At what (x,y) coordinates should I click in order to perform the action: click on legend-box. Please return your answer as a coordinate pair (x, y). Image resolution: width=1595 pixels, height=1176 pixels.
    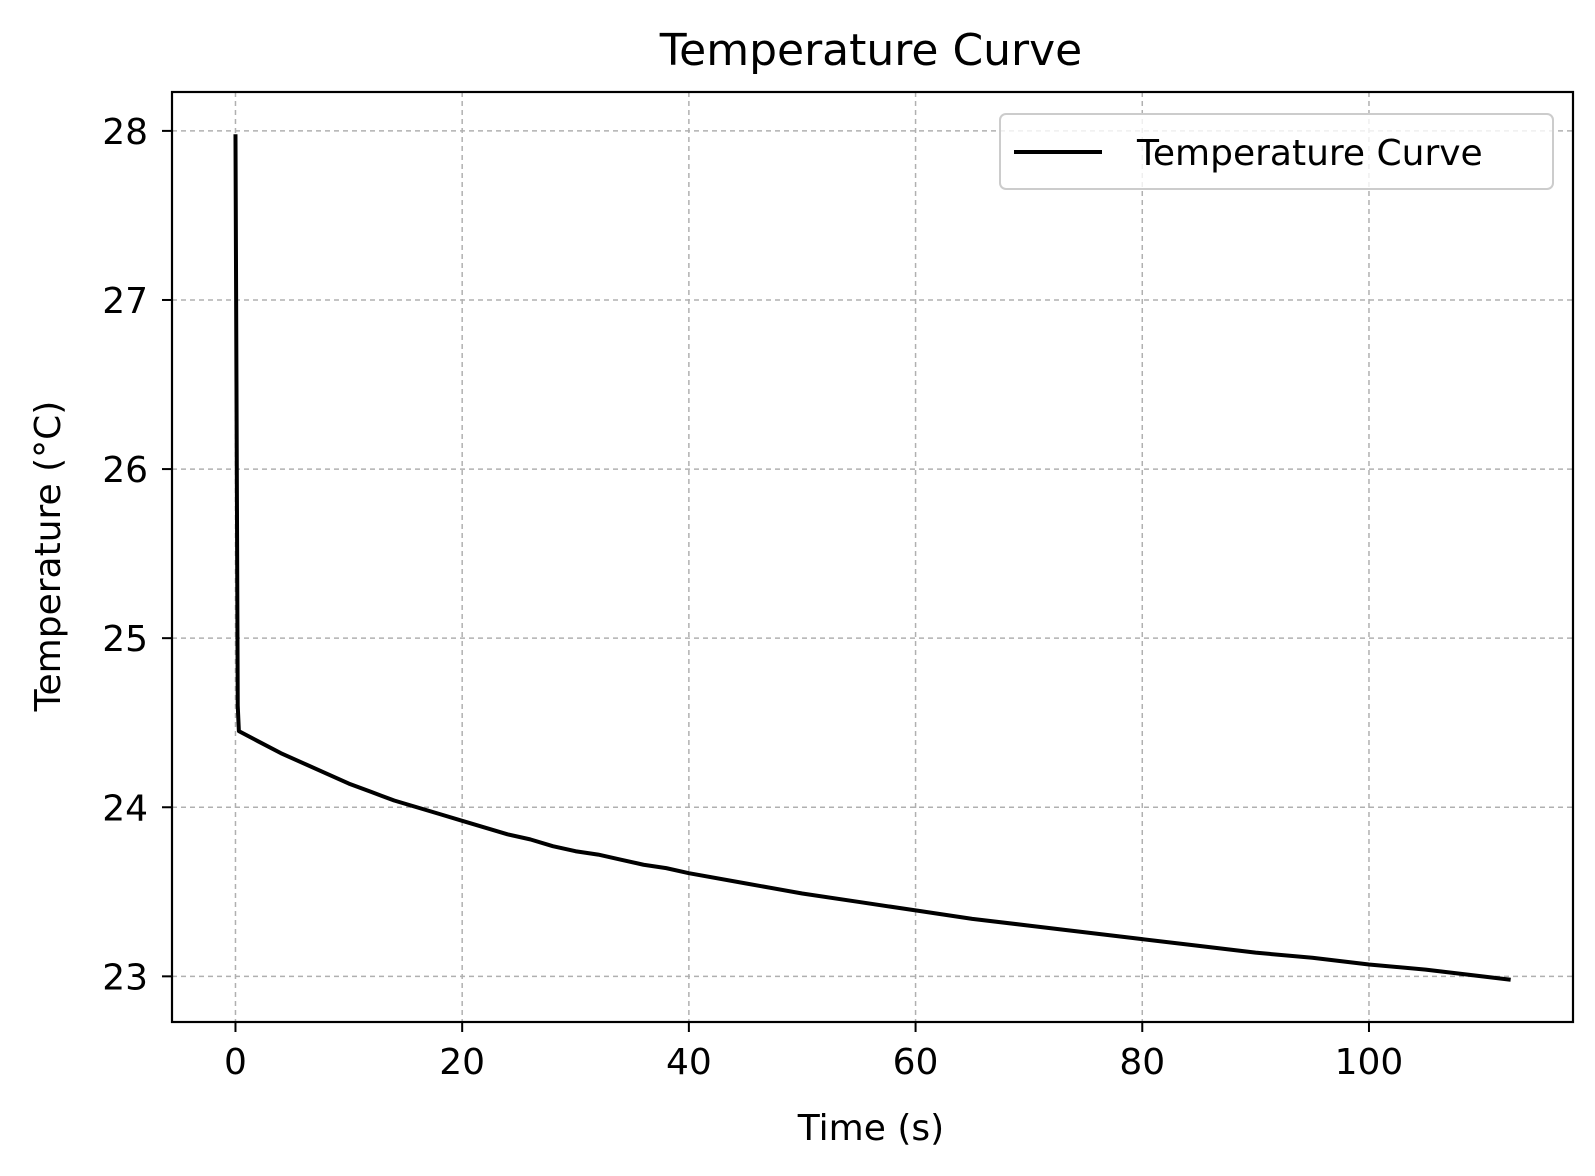
    Looking at the image, I should click on (1276, 151).